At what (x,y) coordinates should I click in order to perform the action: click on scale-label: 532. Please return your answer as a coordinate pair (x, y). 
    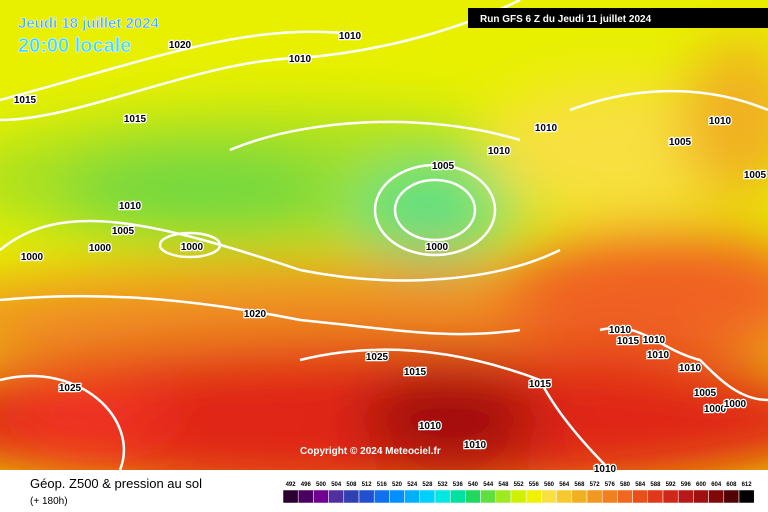
    Looking at the image, I should click on (443, 485).